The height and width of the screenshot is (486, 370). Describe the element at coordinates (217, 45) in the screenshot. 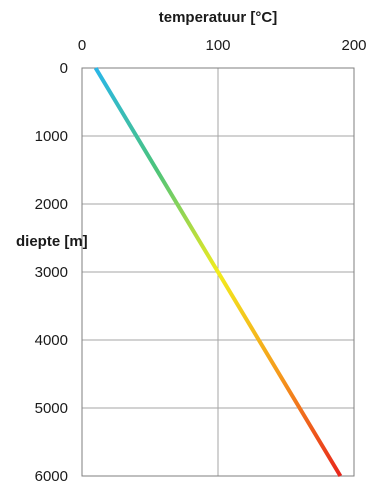

I see `x-tick-label: 100` at that location.